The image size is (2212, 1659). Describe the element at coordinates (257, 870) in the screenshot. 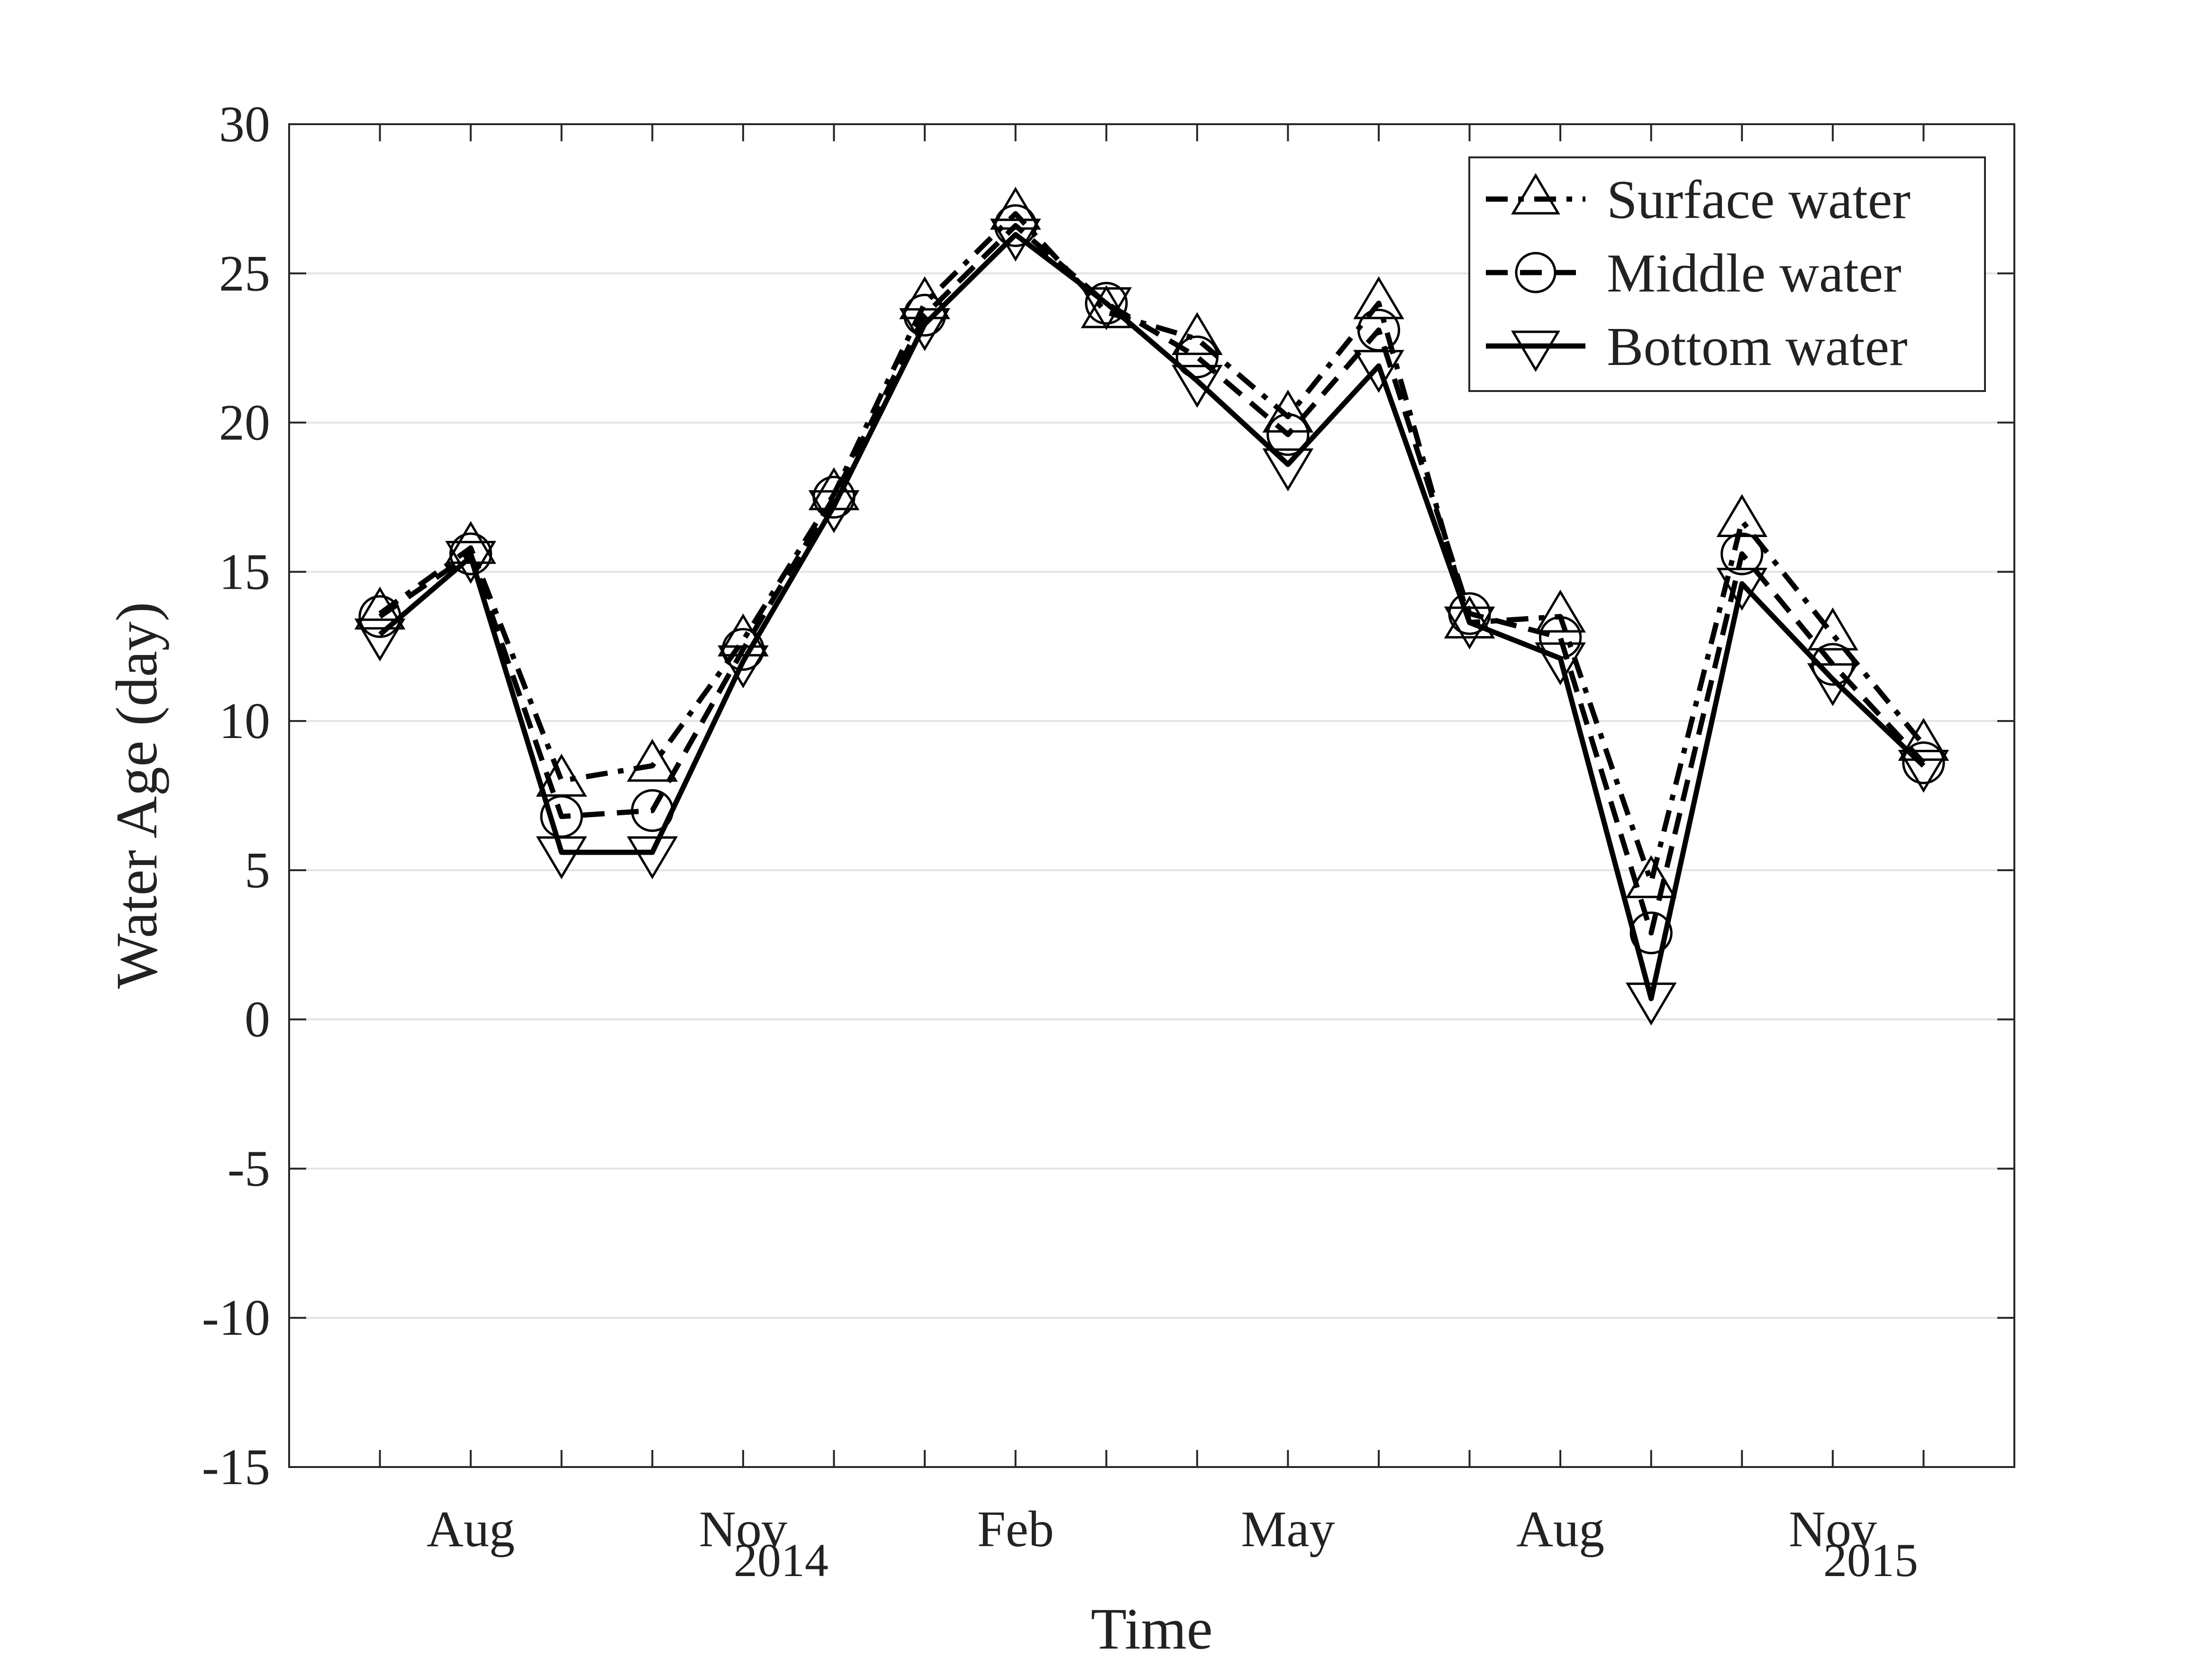

I see `y-tick-label: 5` at that location.